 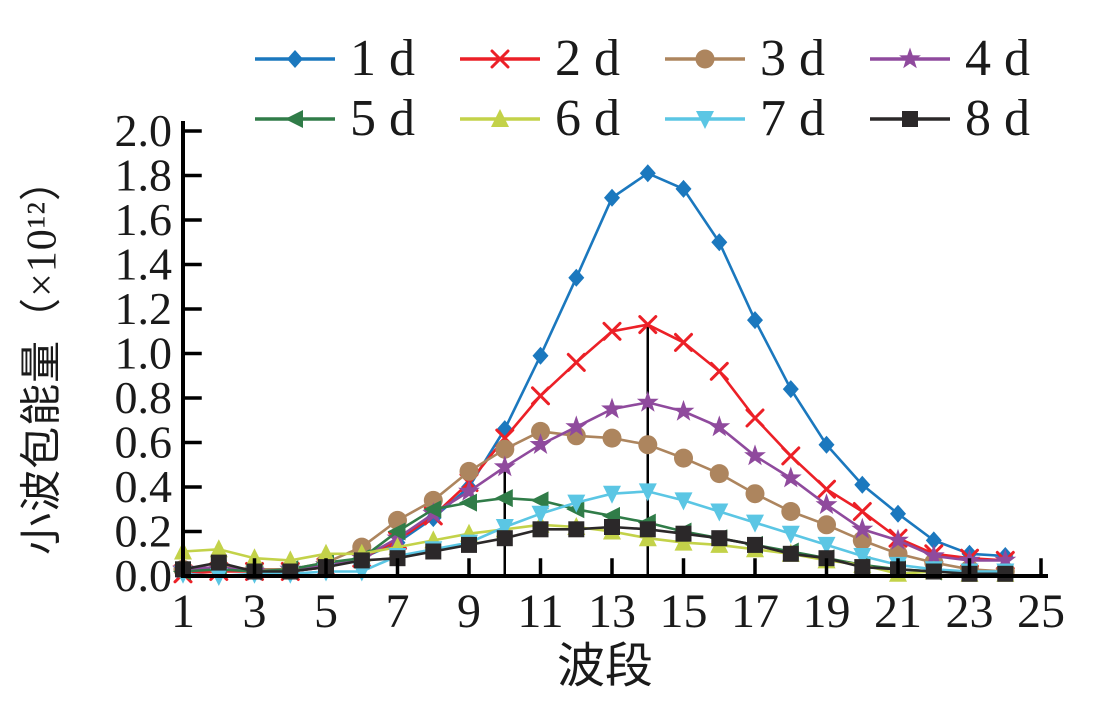 I want to click on x-tick-label: 13, so click(x=612, y=611).